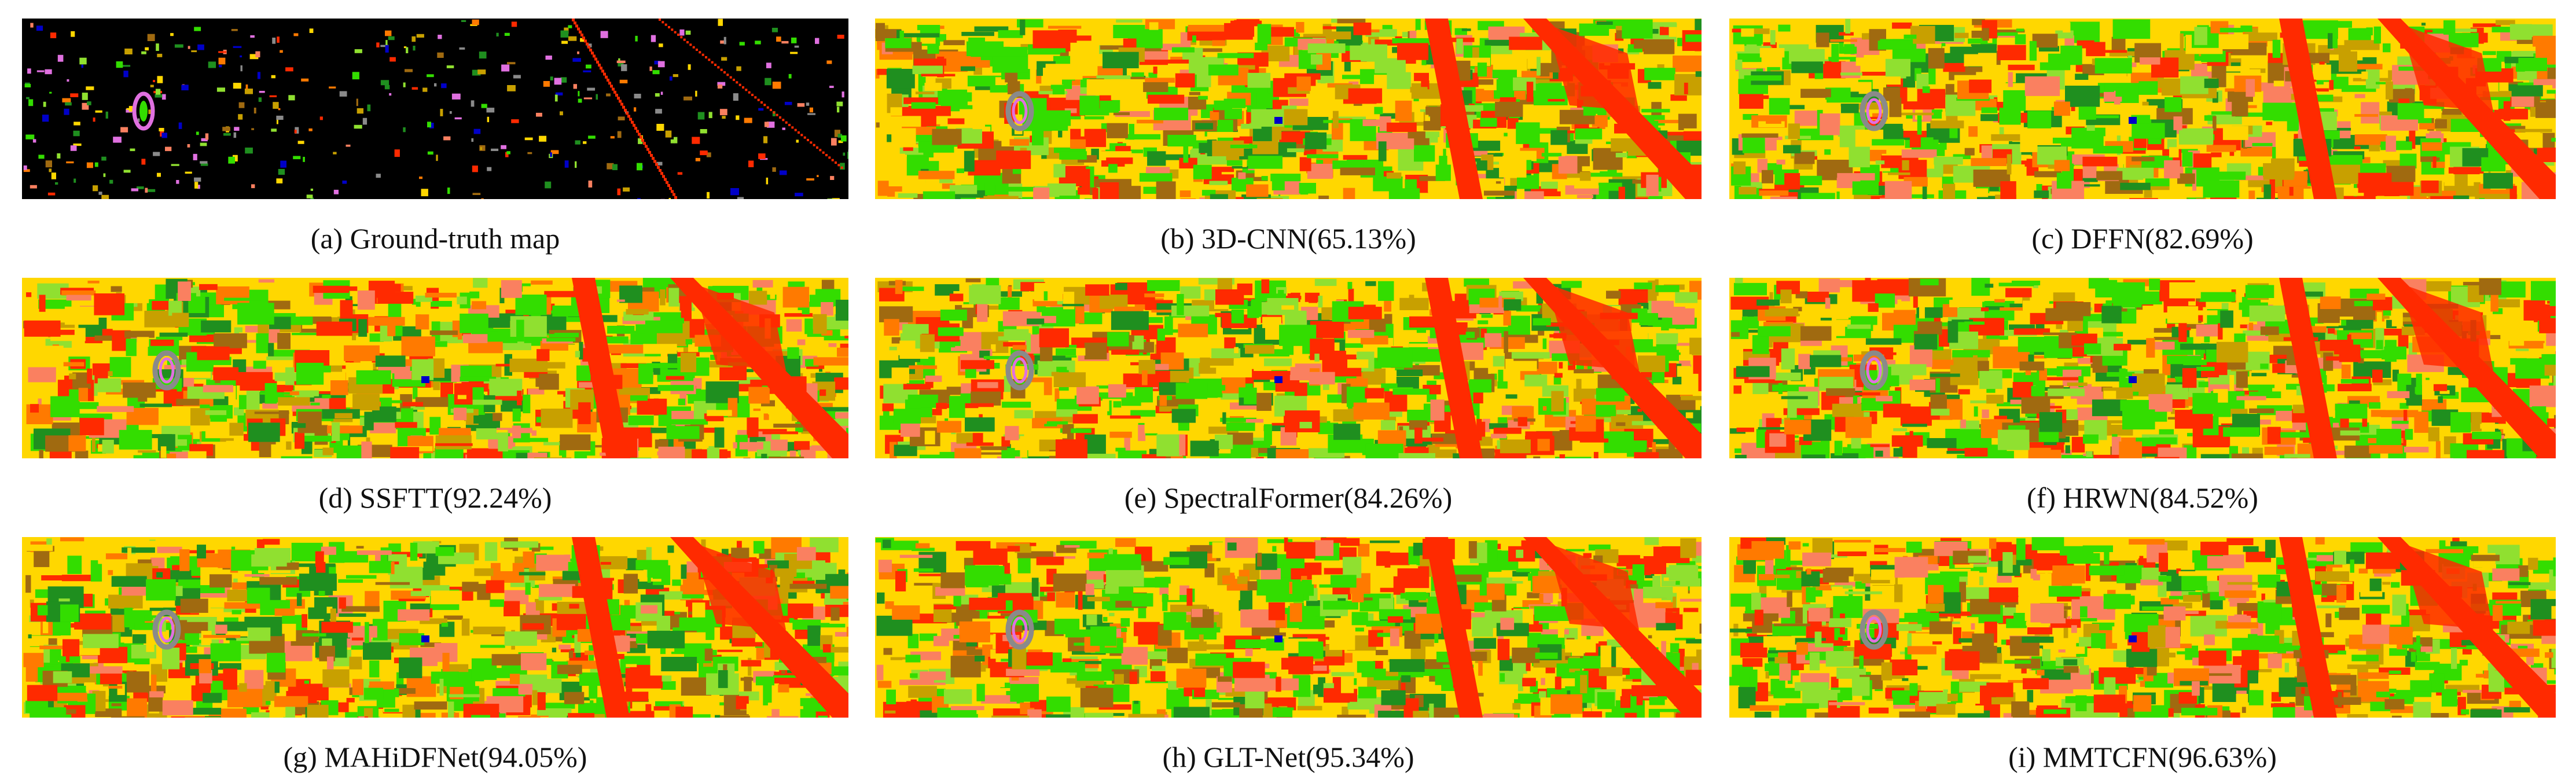  I want to click on caption-f: (f) HRWN(84.52%), so click(2143, 497).